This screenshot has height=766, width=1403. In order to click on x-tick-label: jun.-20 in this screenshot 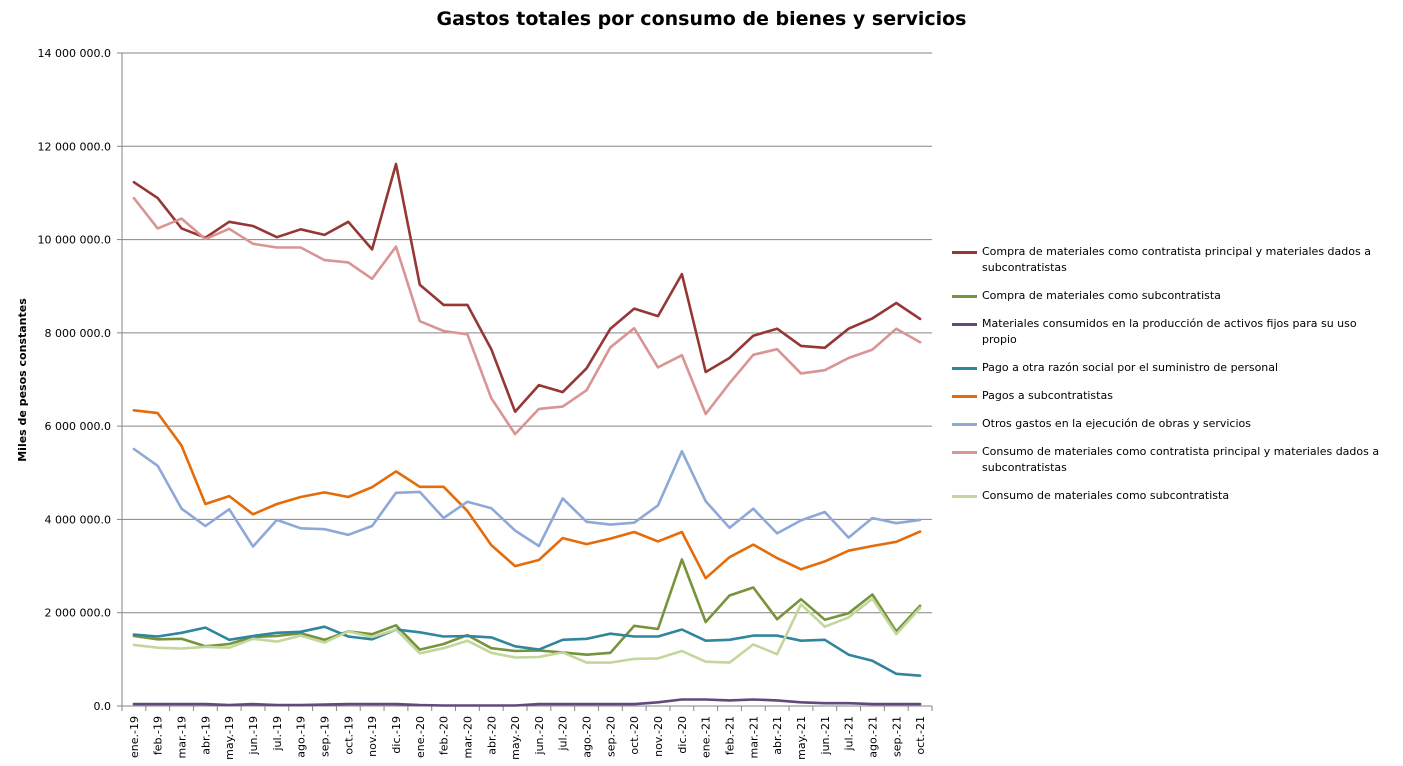, I will do `click(539, 735)`.